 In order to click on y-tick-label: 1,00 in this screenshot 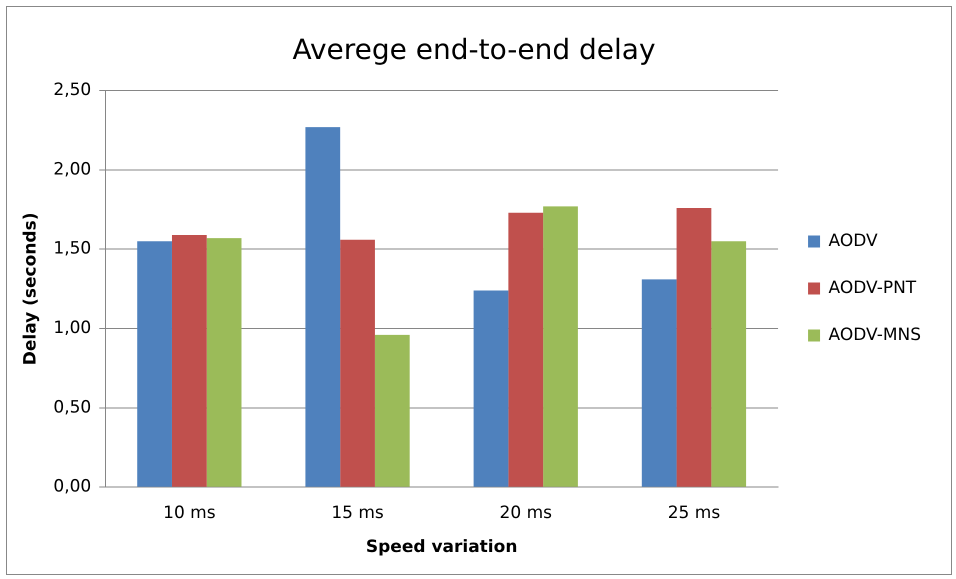, I will do `click(72, 328)`.